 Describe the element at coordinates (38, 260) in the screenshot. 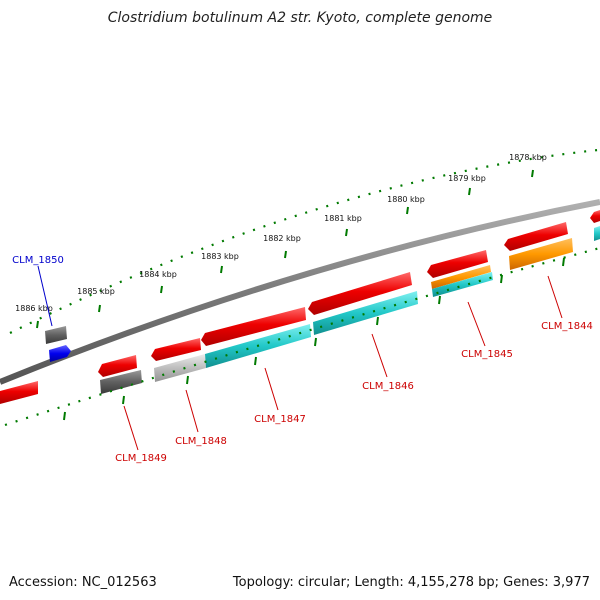

I see `gene-label-clm-1850: CLM_1850` at that location.